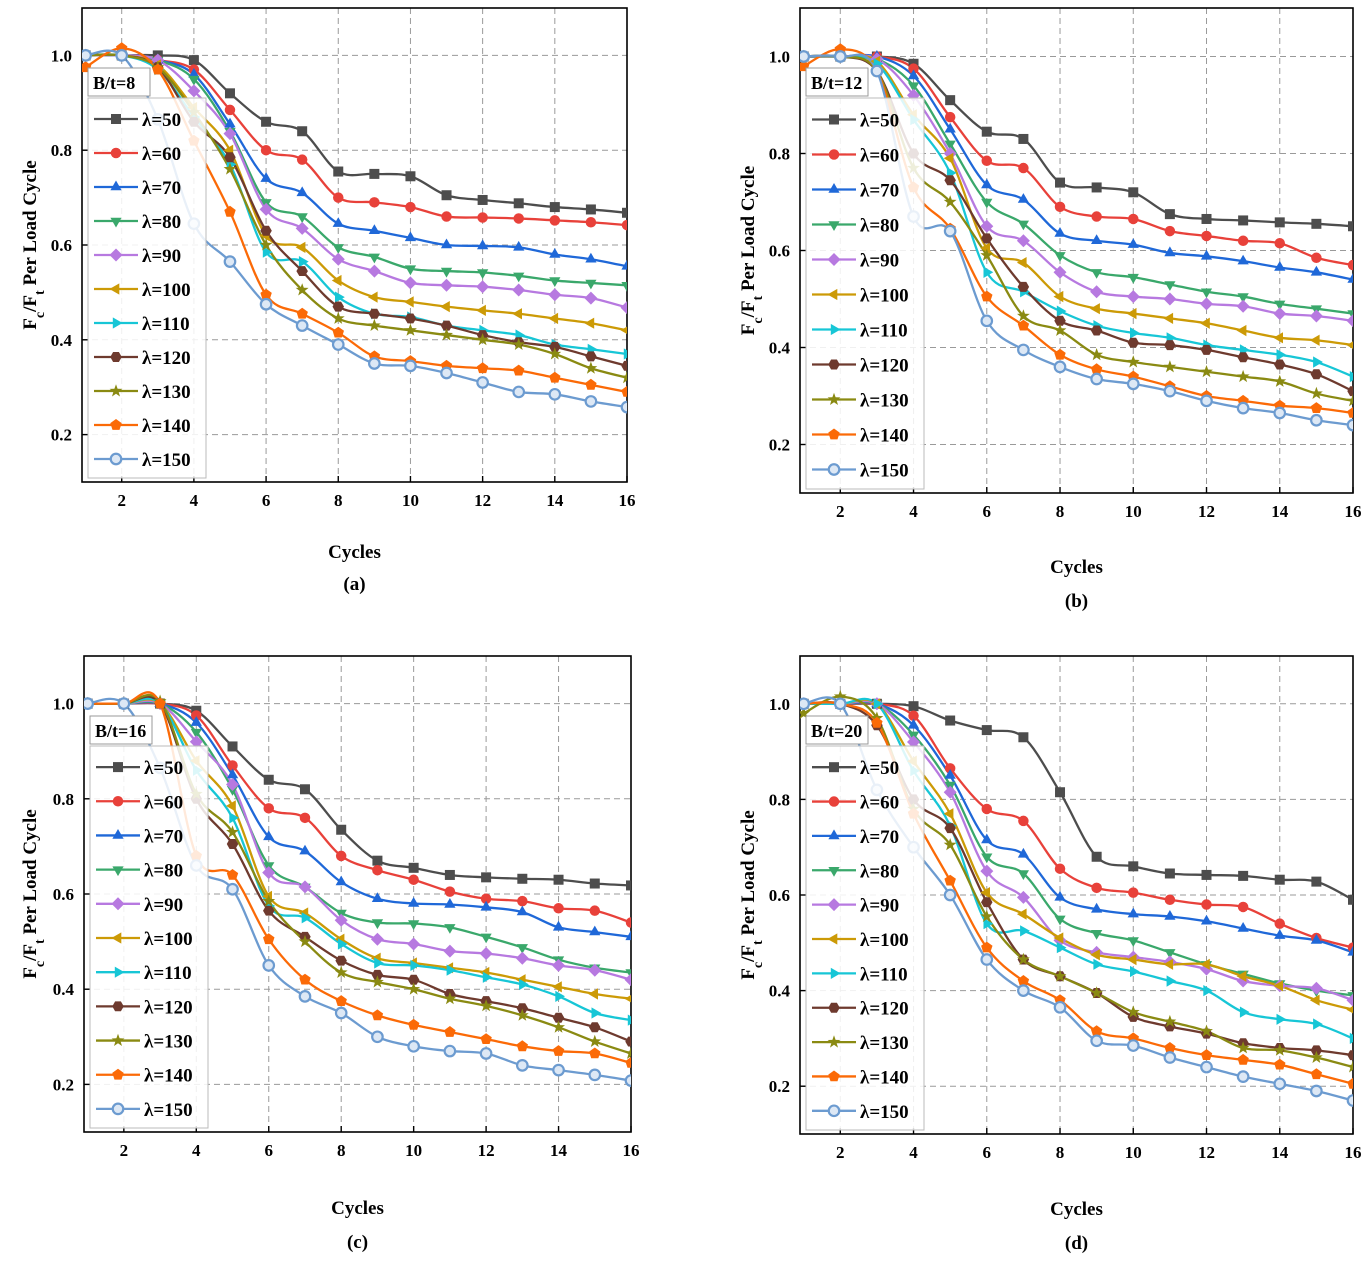  I want to click on x-axis-title: Cycles, so click(354, 552).